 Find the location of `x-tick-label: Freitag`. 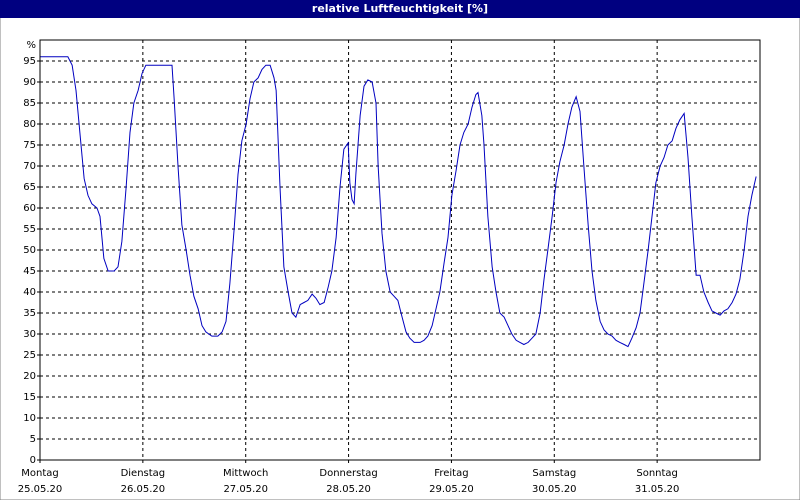

x-tick-label: Freitag is located at coordinates (451, 473).